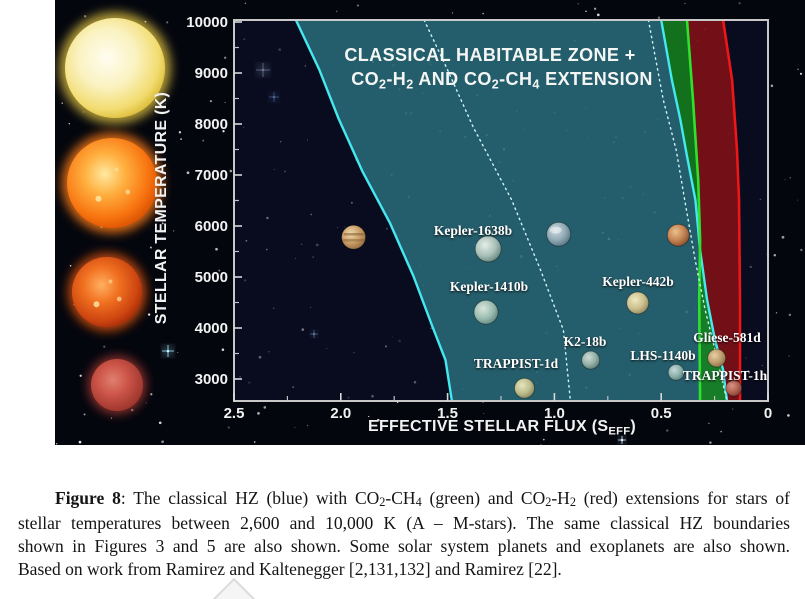 This screenshot has height=599, width=805. Describe the element at coordinates (211, 226) in the screenshot. I see `y-tick-label: 6000` at that location.